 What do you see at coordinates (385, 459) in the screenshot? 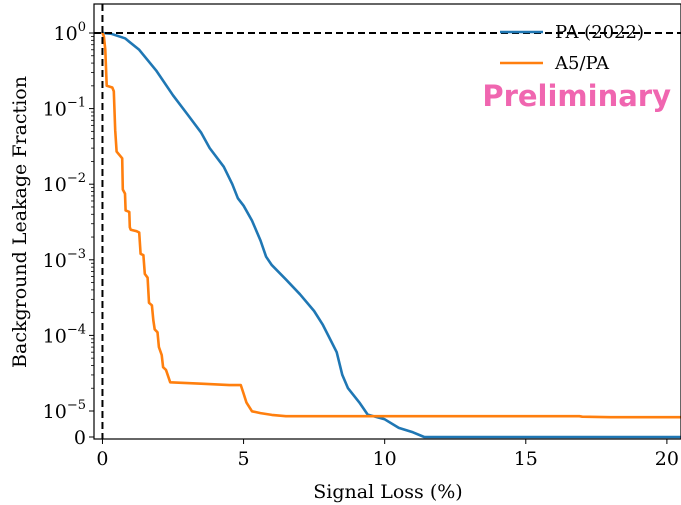
I see `x-tick-label: 10` at bounding box center [385, 459].